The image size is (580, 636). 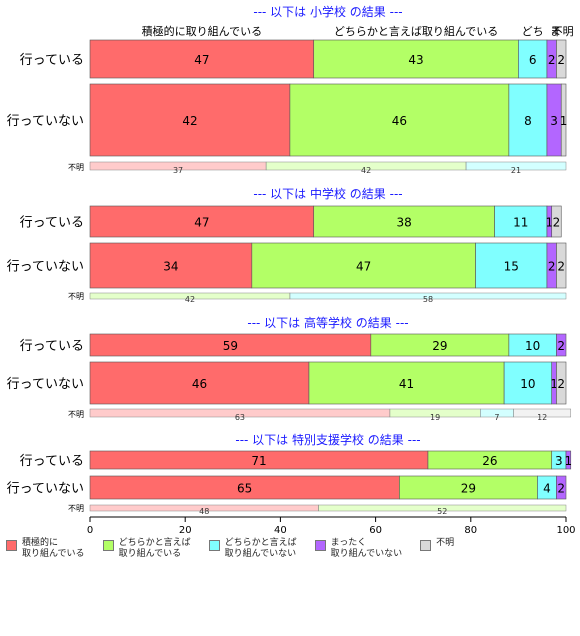 What do you see at coordinates (533, 31) in the screenshot?
I see `top-category-label: どち` at bounding box center [533, 31].